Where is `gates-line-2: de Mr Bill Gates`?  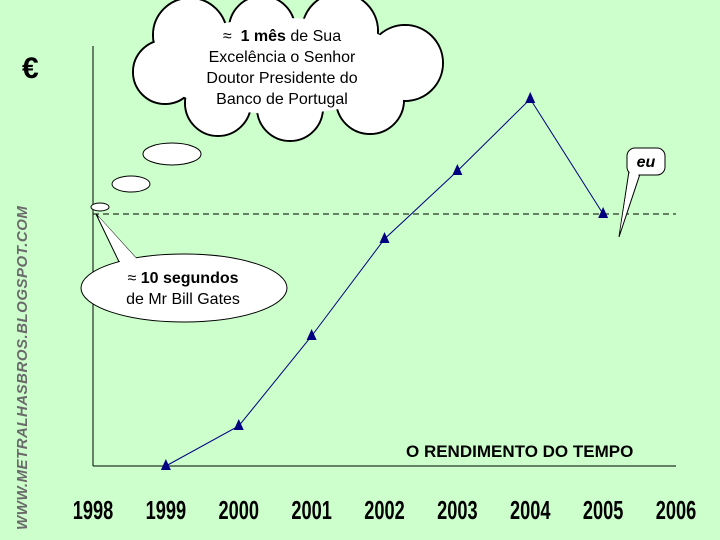
gates-line-2: de Mr Bill Gates is located at coordinates (183, 299).